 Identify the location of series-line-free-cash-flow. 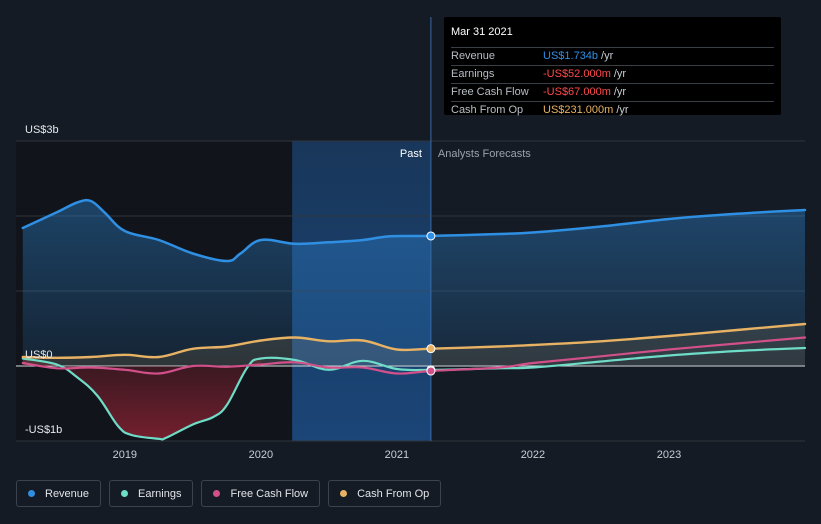
(414, 355).